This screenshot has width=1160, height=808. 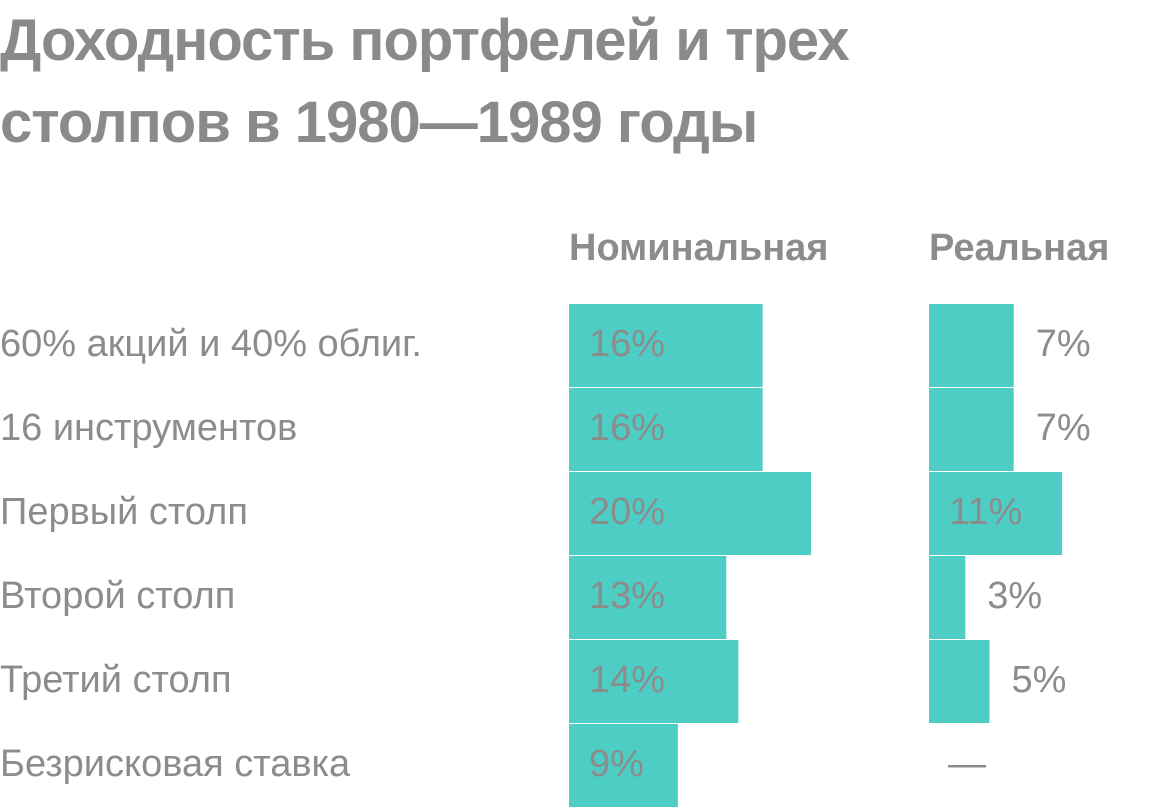 What do you see at coordinates (1019, 248) in the screenshot?
I see `series-header: Реальная` at bounding box center [1019, 248].